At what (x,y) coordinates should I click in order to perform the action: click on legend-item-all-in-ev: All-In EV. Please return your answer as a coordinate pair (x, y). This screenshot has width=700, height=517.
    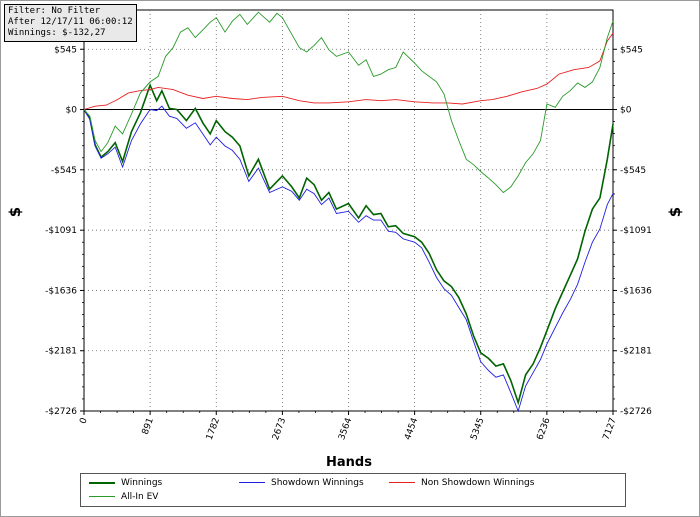
    Looking at the image, I should click on (123, 496).